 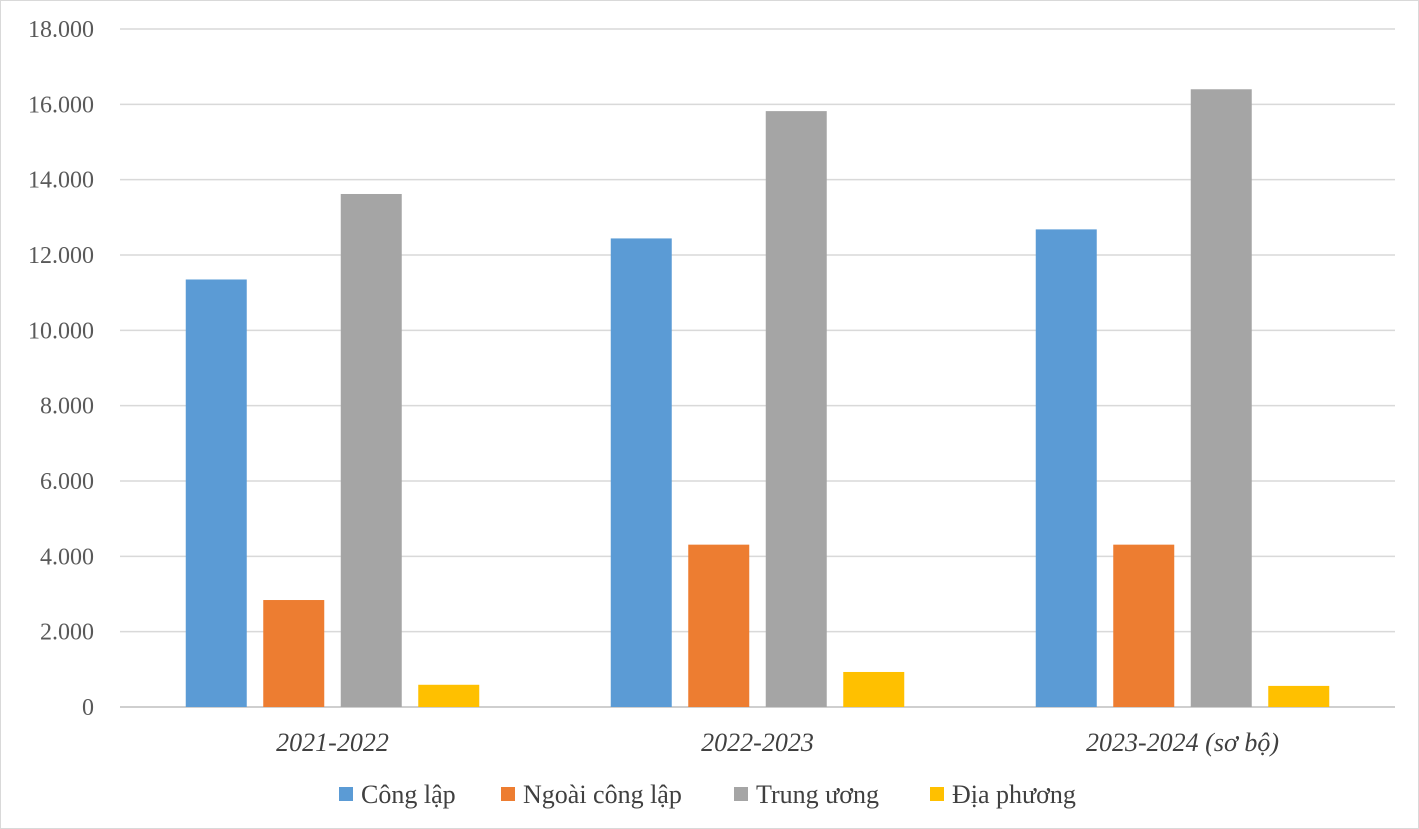 I want to click on legend-item: Ngoài công lập, so click(x=591, y=794).